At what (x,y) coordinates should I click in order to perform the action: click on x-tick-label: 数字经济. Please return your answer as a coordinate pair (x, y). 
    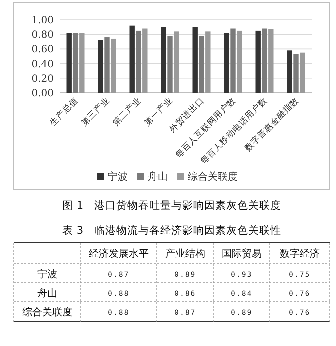
    Looking at the image, I should click on (300, 254).